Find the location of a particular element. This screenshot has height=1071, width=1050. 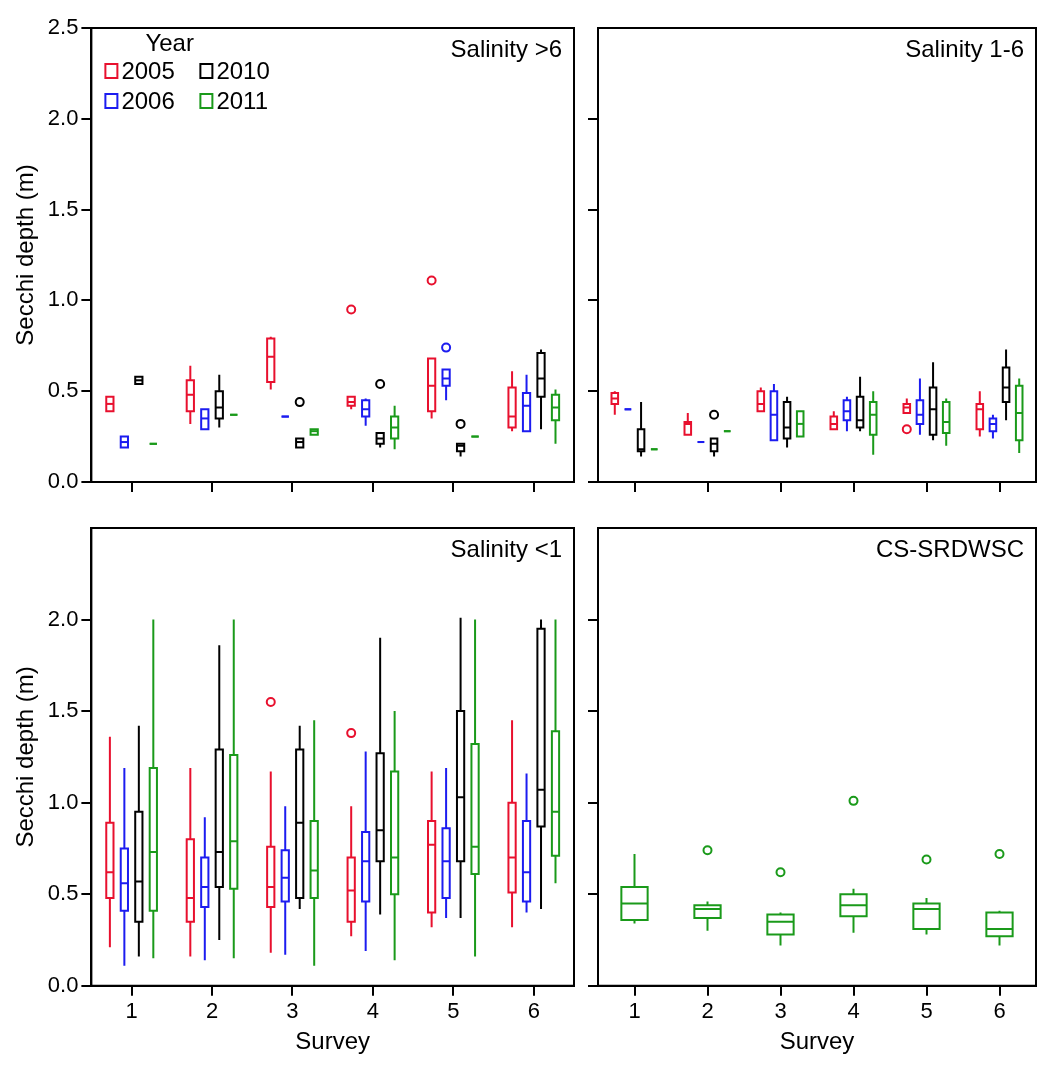

chart-title: CS-SRDWSC is located at coordinates (950, 548).